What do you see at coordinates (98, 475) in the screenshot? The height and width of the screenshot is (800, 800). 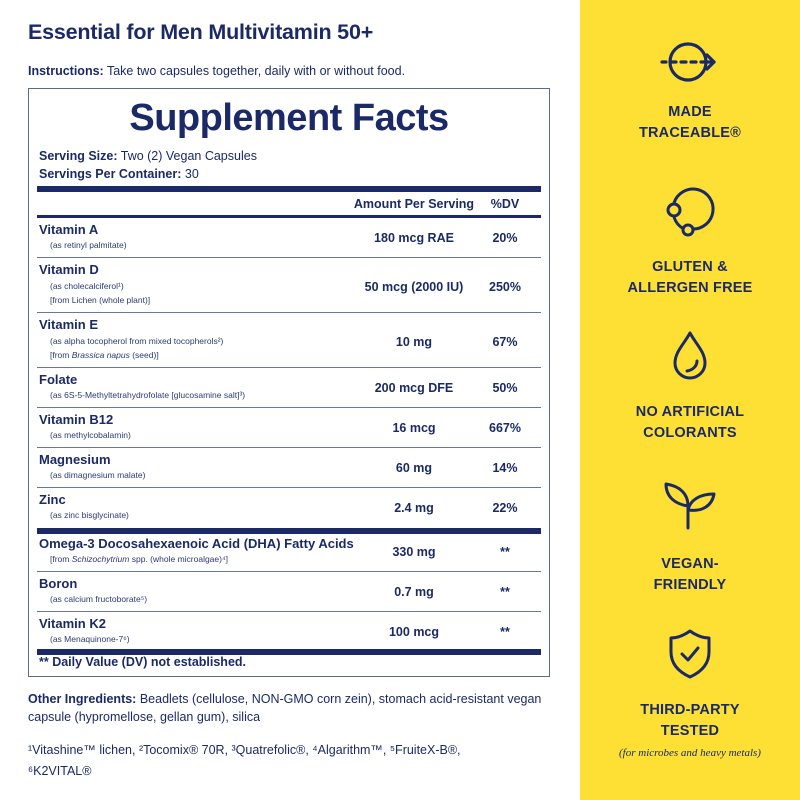 I see `nutrient-source: (as dimagnesium malate)` at bounding box center [98, 475].